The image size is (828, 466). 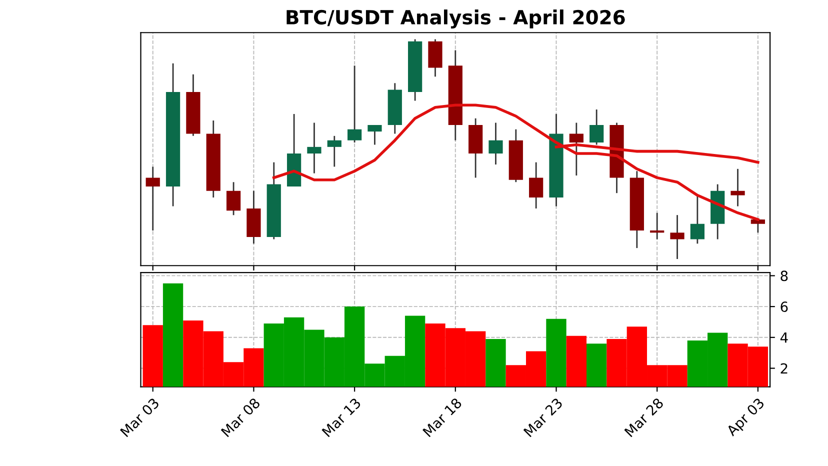 What do you see at coordinates (644, 417) in the screenshot?
I see `x-tick-label: Mar 28` at bounding box center [644, 417].